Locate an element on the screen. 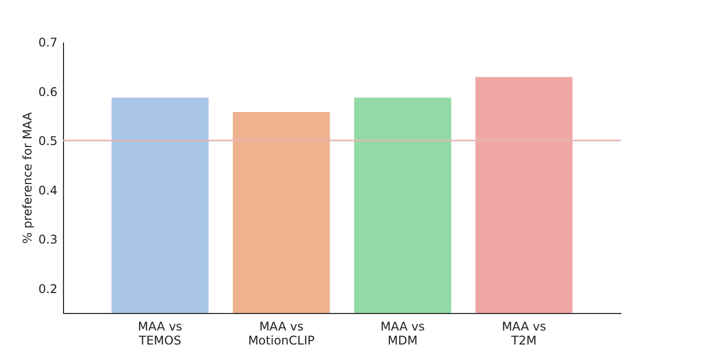 This screenshot has width=720, height=360. y-tick-label: 0.2 is located at coordinates (48, 289).